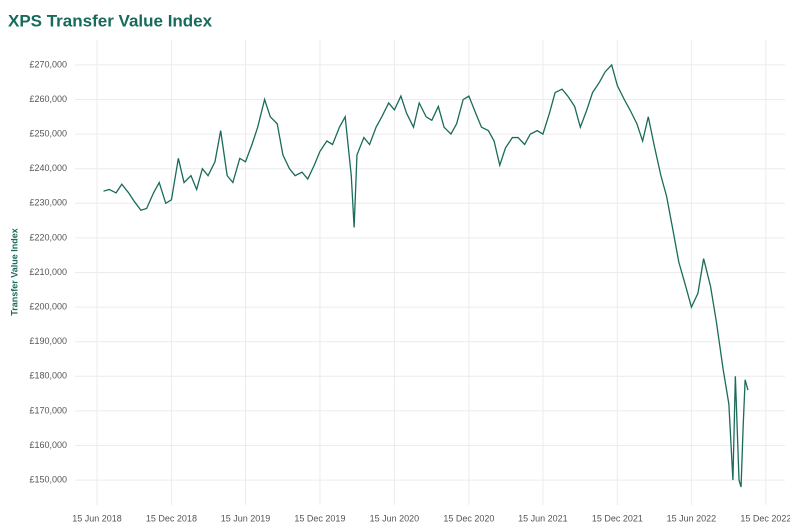 The height and width of the screenshot is (531, 790). What do you see at coordinates (395, 518) in the screenshot?
I see `x-tick-label: 15 Jun 2020` at bounding box center [395, 518].